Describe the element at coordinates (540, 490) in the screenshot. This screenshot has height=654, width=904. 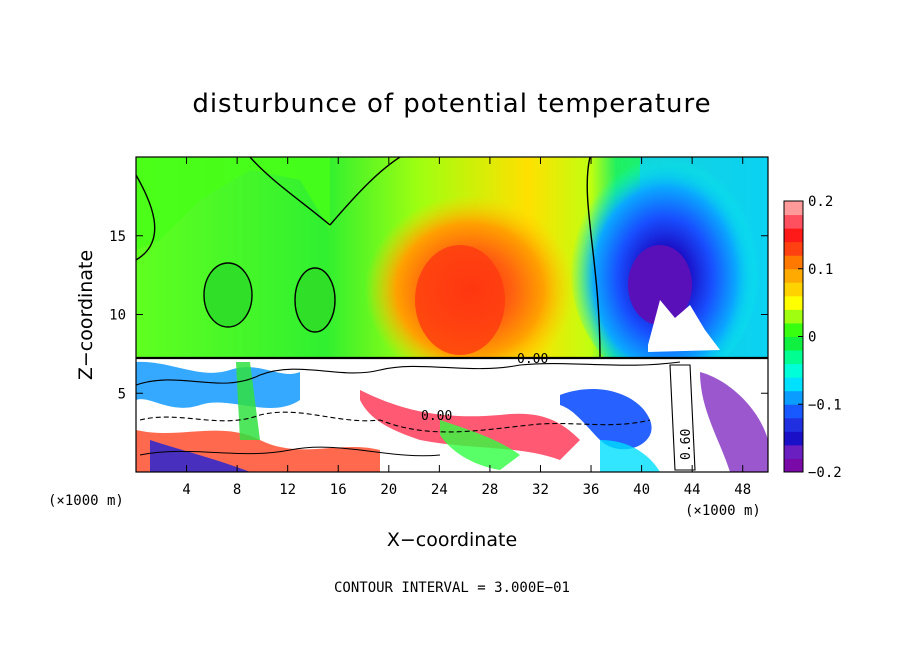
I see `x-tick-label: 32` at that location.